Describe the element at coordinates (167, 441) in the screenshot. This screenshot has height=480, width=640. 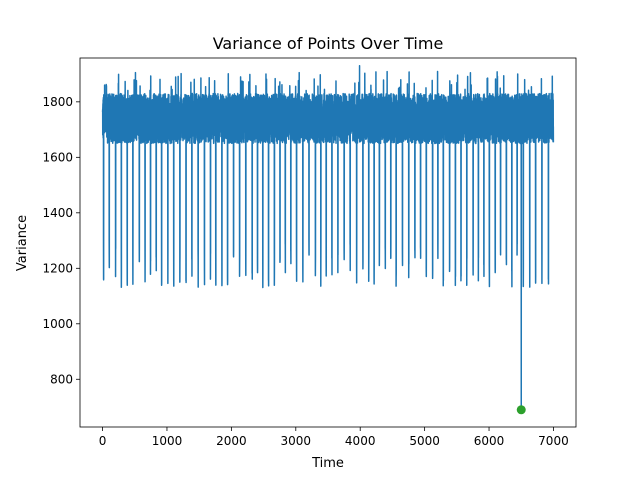
I see `x-tick-label: 1000` at that location.